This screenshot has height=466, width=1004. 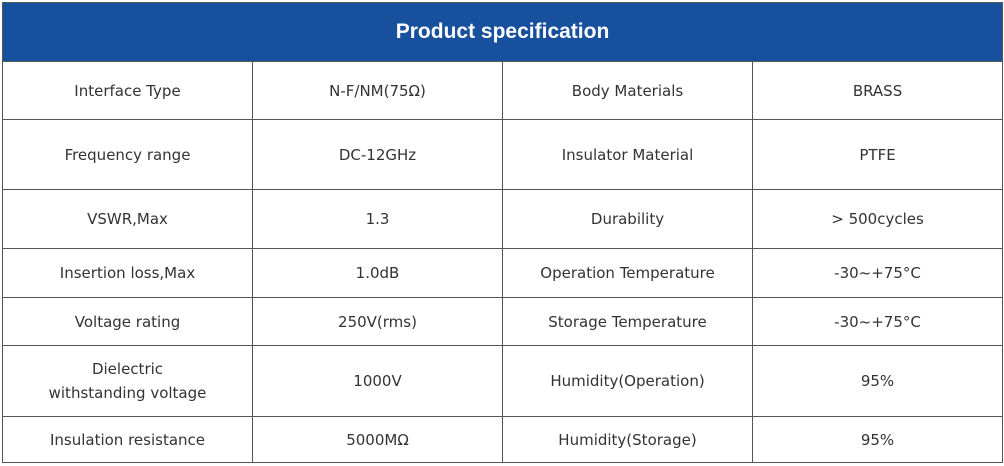 What do you see at coordinates (377, 154) in the screenshot?
I see `spec-value: DC-12GHz` at bounding box center [377, 154].